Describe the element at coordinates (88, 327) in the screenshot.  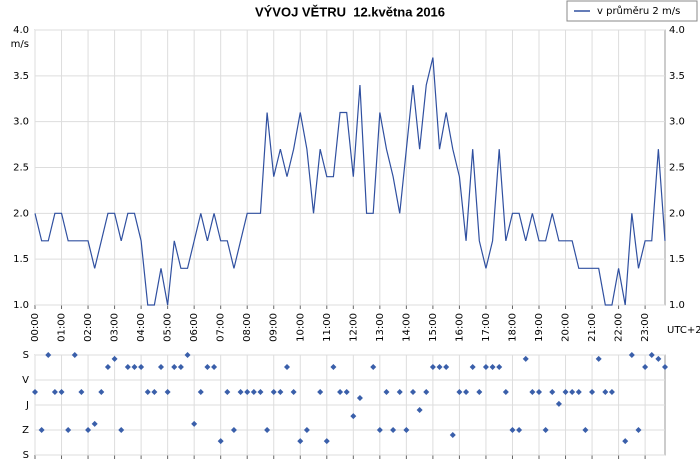
I see `x-tick-label: 02:00` at that location.